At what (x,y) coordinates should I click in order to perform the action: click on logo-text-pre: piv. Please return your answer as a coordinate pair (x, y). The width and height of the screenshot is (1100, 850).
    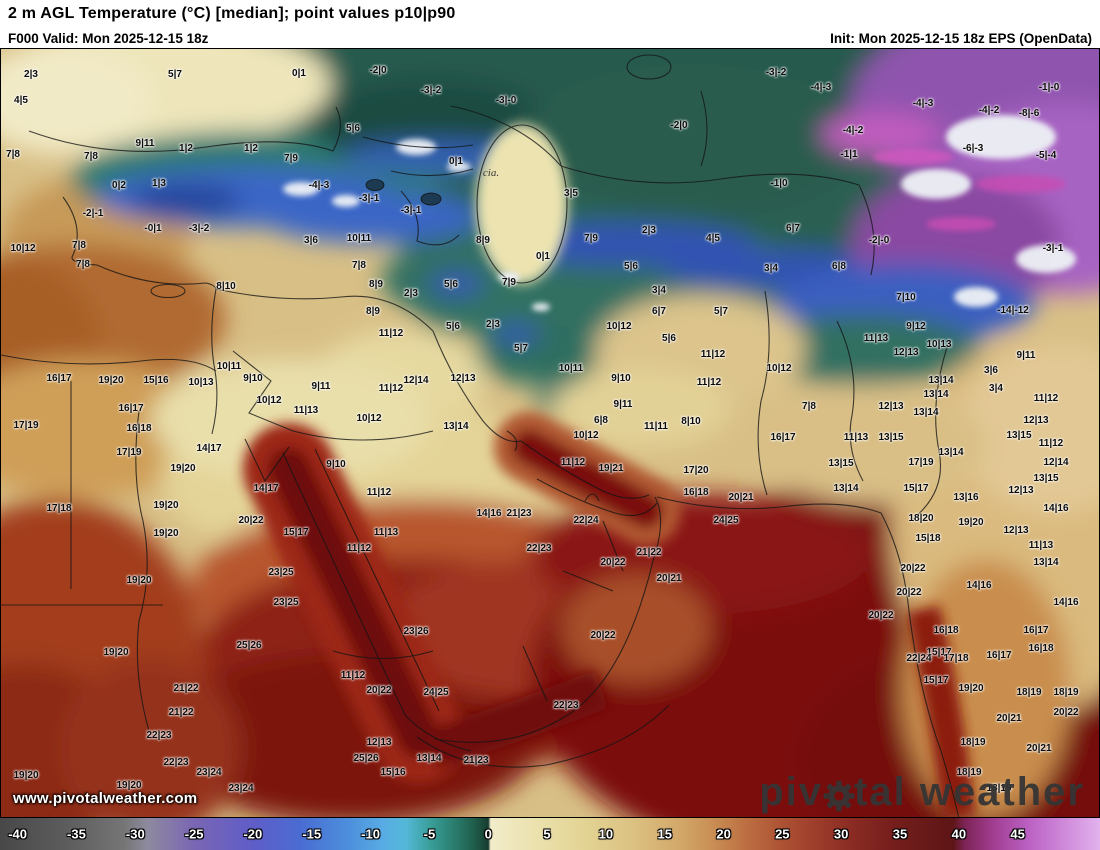
    Looking at the image, I should click on (791, 792).